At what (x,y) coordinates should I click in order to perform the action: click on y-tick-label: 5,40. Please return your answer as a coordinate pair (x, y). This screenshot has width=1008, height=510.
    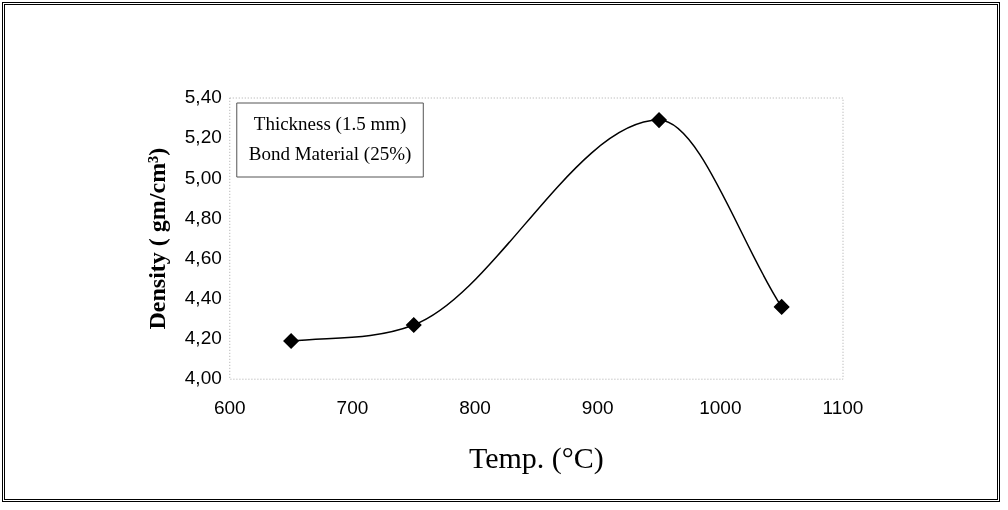
    Looking at the image, I should click on (203, 97).